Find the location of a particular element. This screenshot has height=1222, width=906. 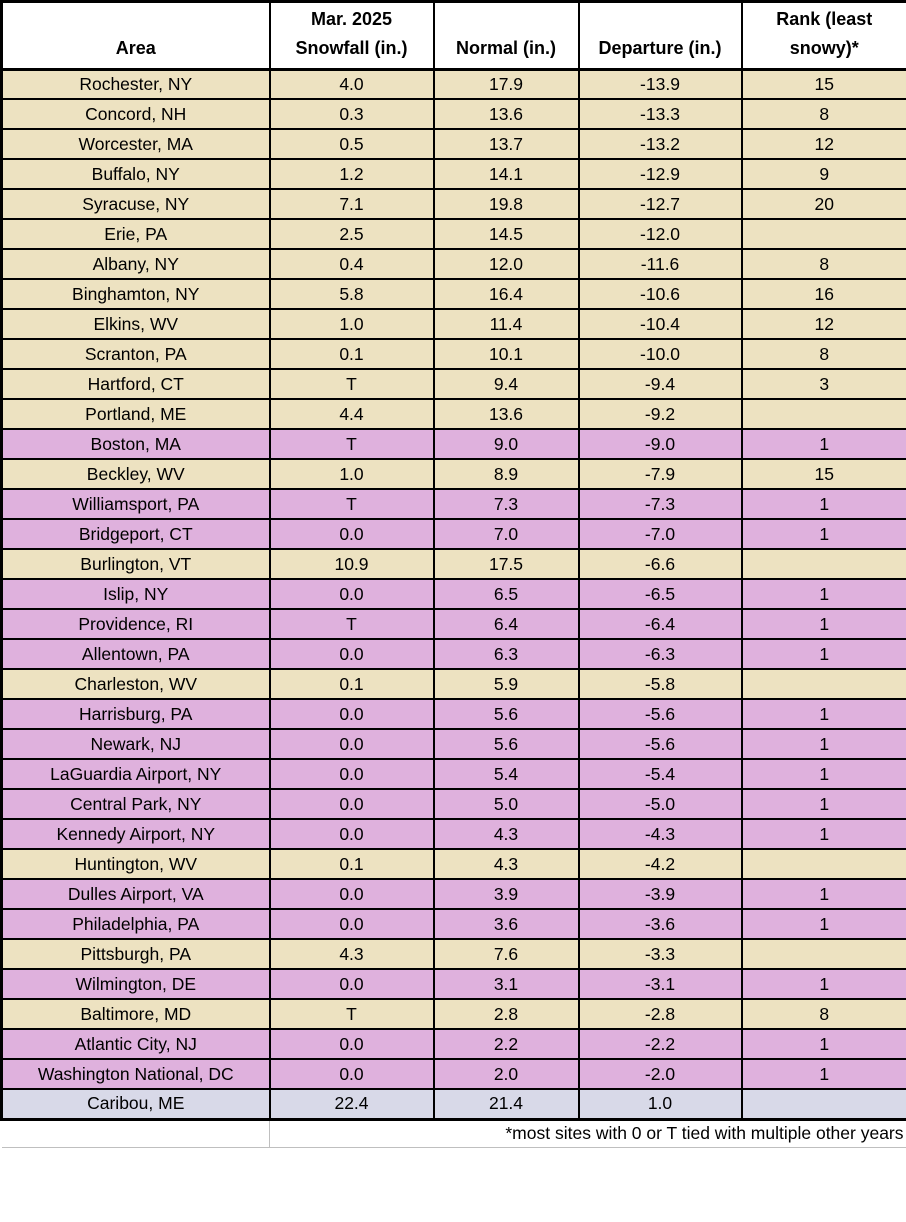

table-row: Washington National, DC 0.0 2.0 -2.0 1 is located at coordinates (453, 1074).